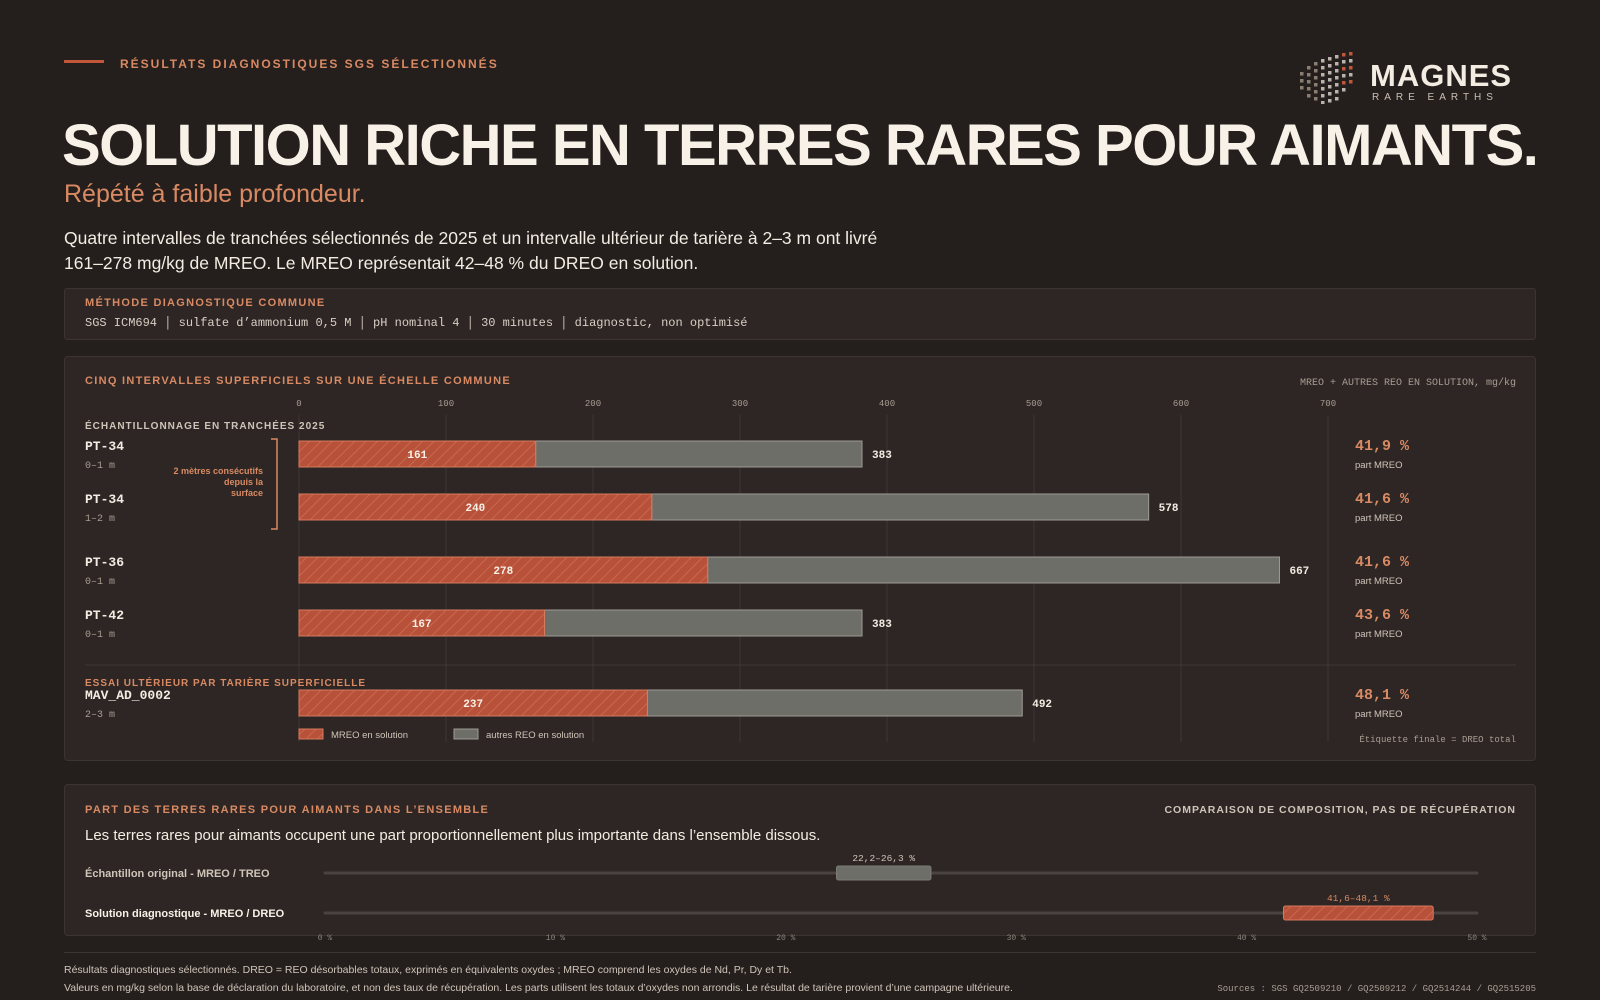  What do you see at coordinates (887, 404) in the screenshot?
I see `x-tick-label: 400` at bounding box center [887, 404].